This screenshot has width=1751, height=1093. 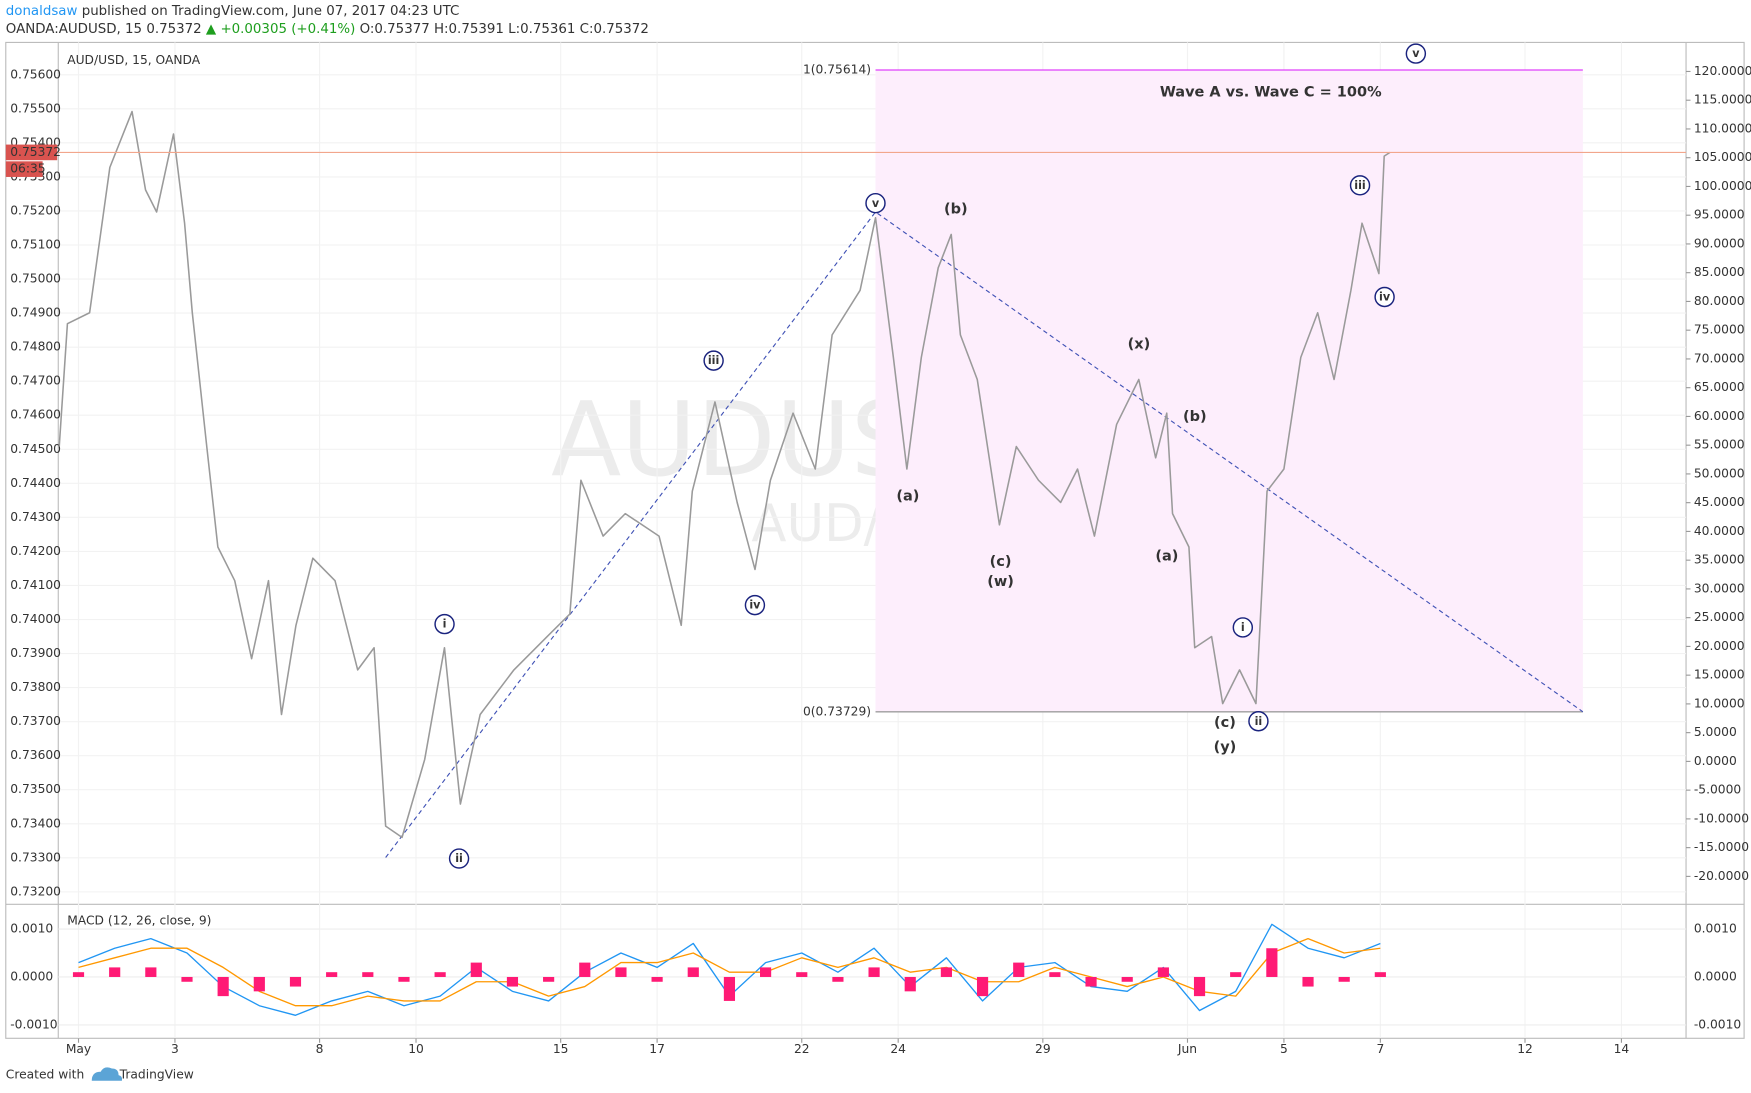 What do you see at coordinates (1139, 344) in the screenshot?
I see `wave-label: (x)` at bounding box center [1139, 344].